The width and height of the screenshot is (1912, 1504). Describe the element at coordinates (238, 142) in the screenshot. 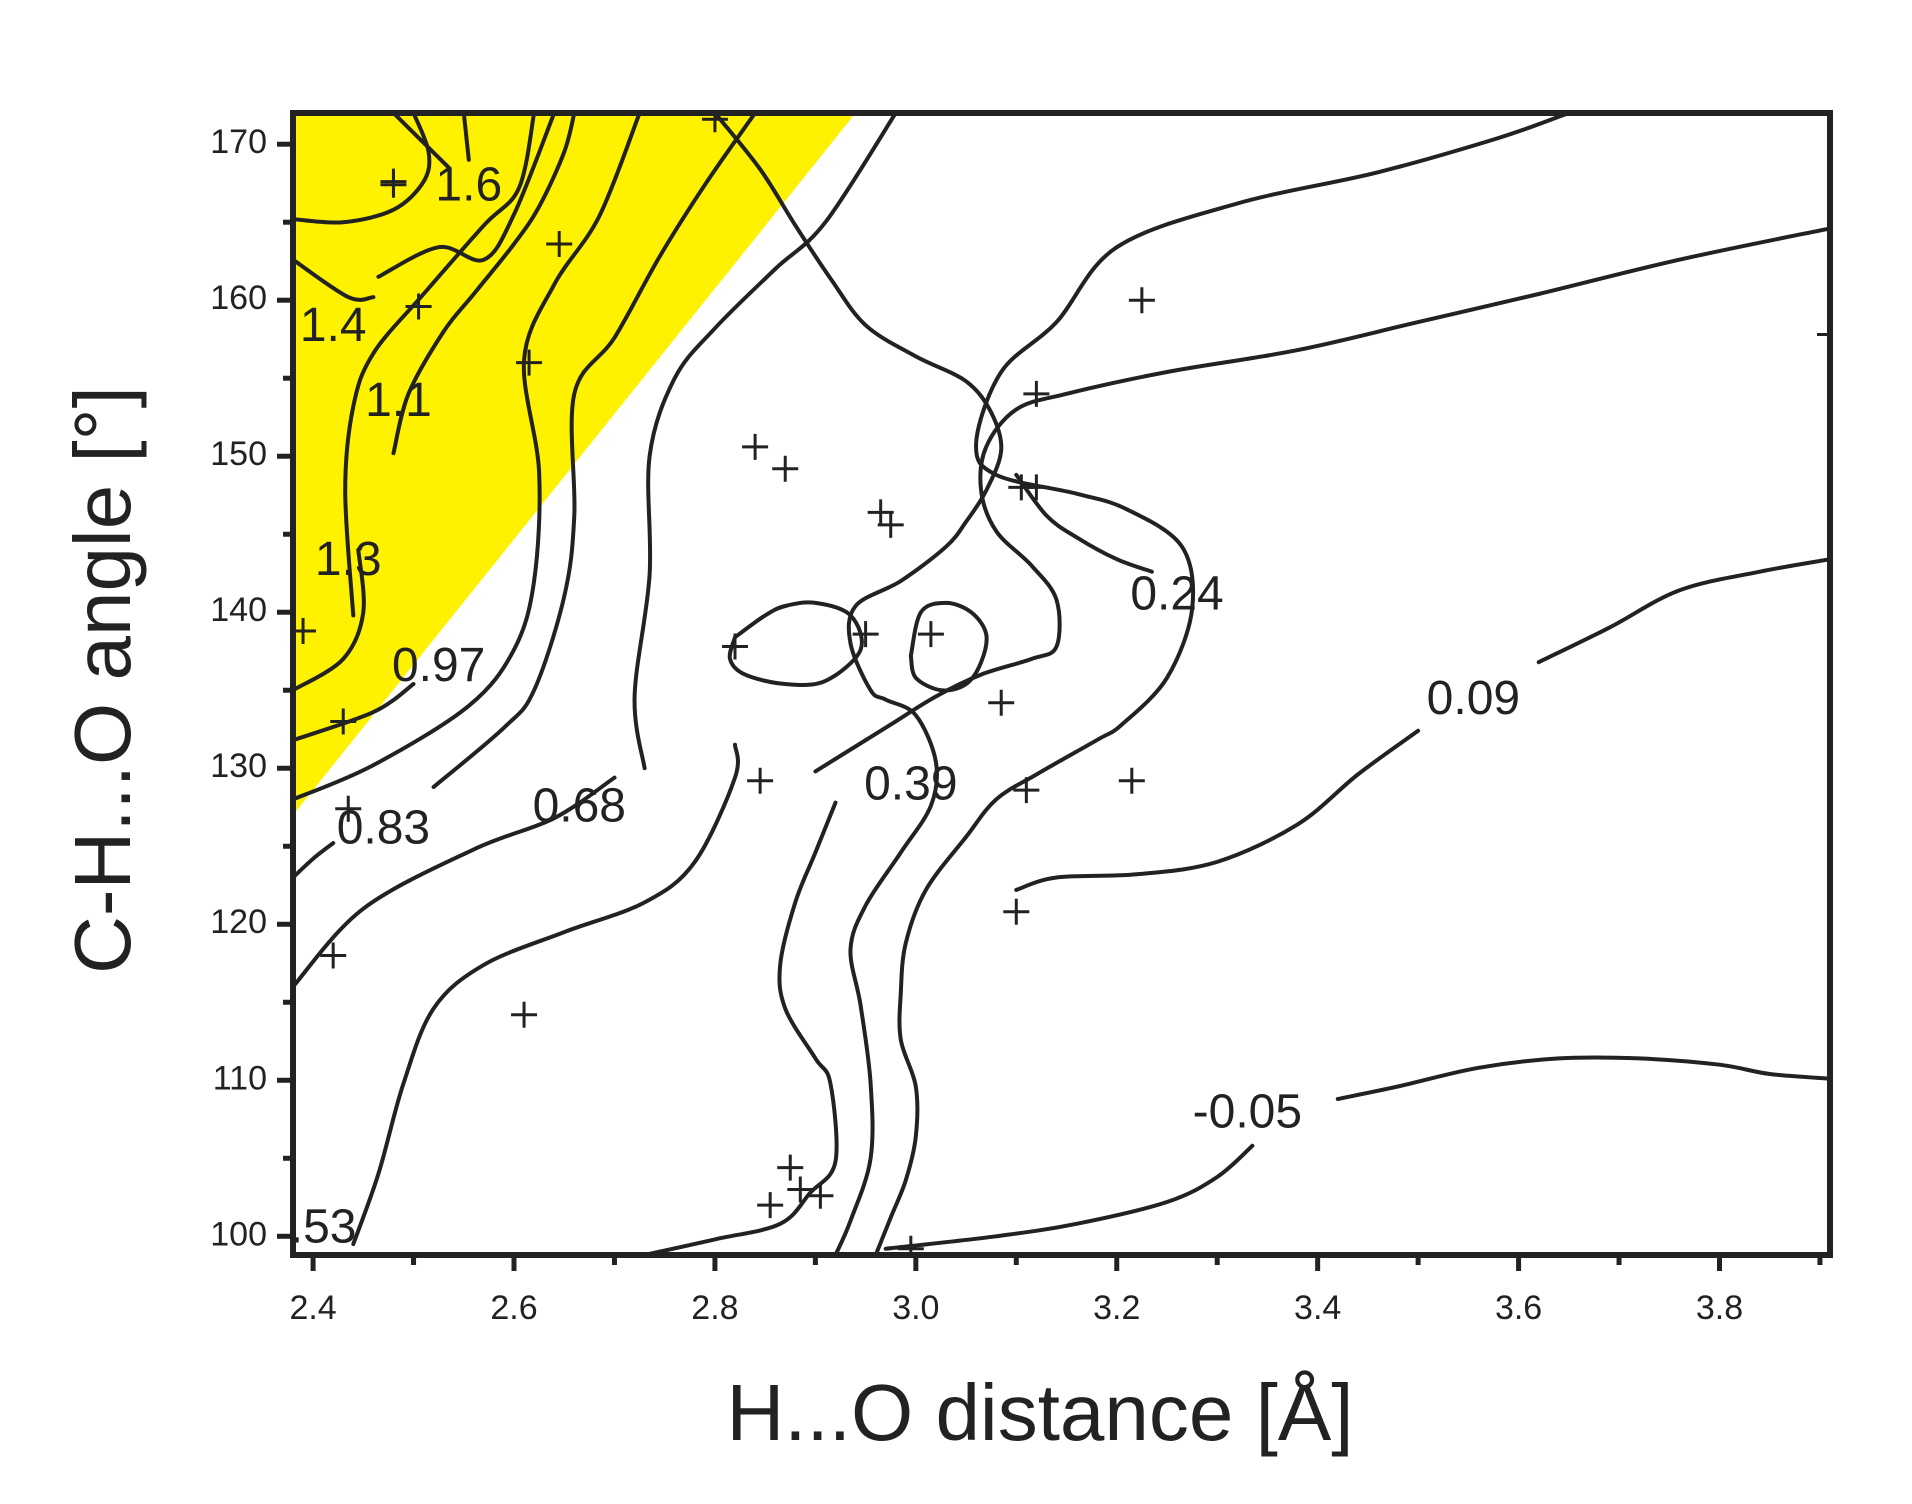

I see `y-tick-label: 170` at that location.